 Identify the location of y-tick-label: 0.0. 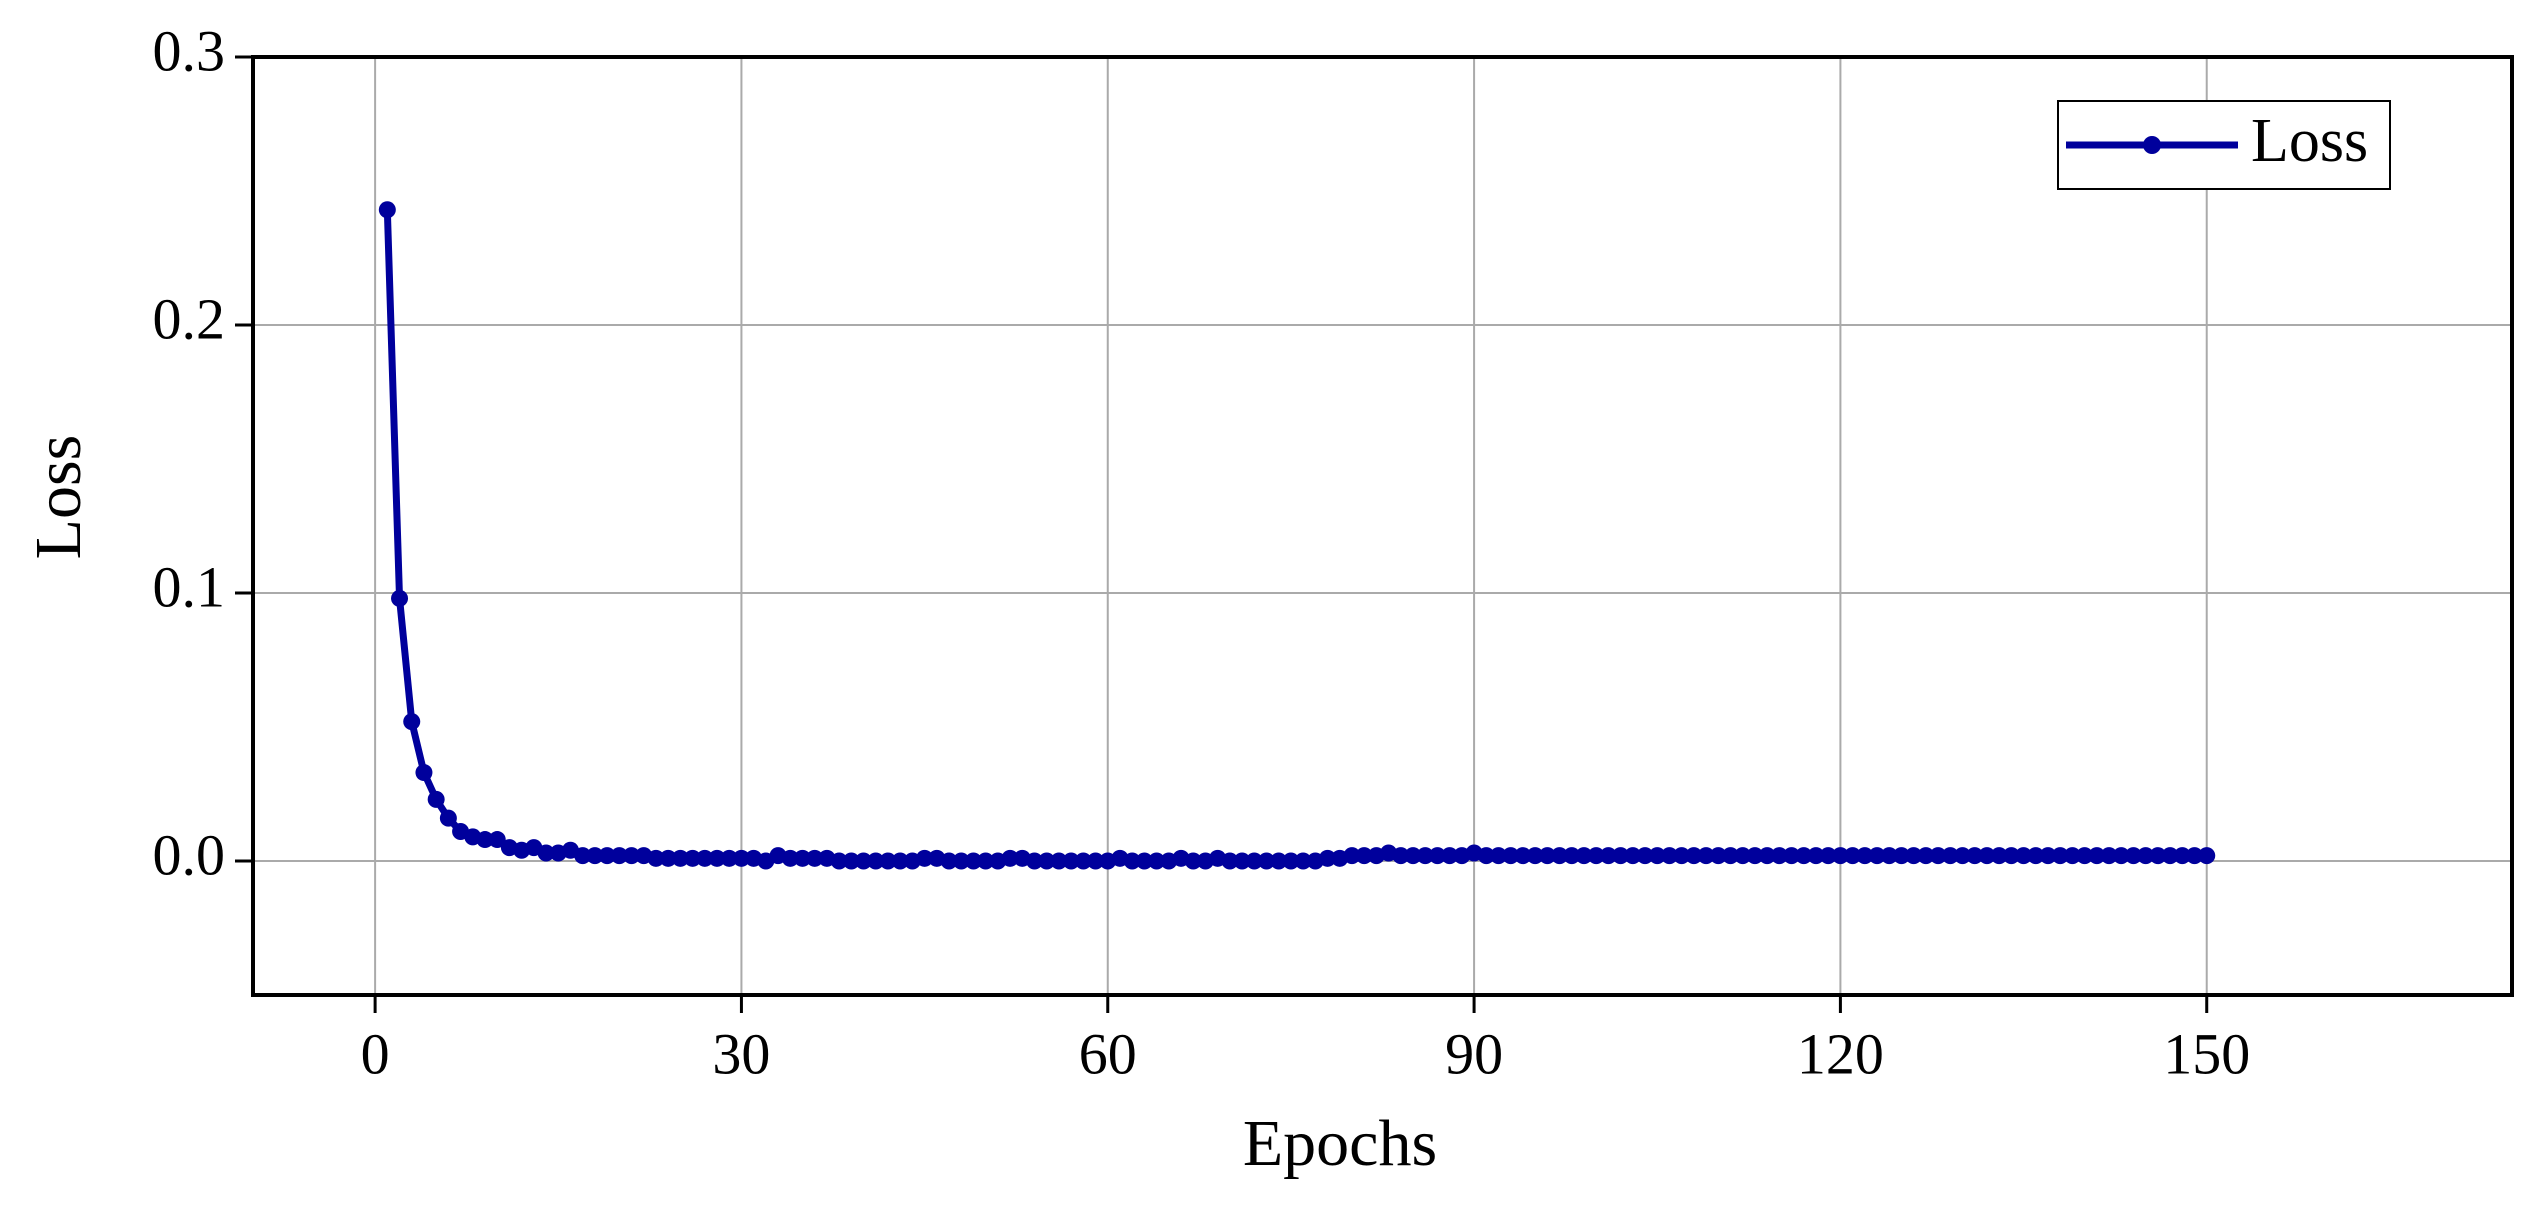
(189, 854).